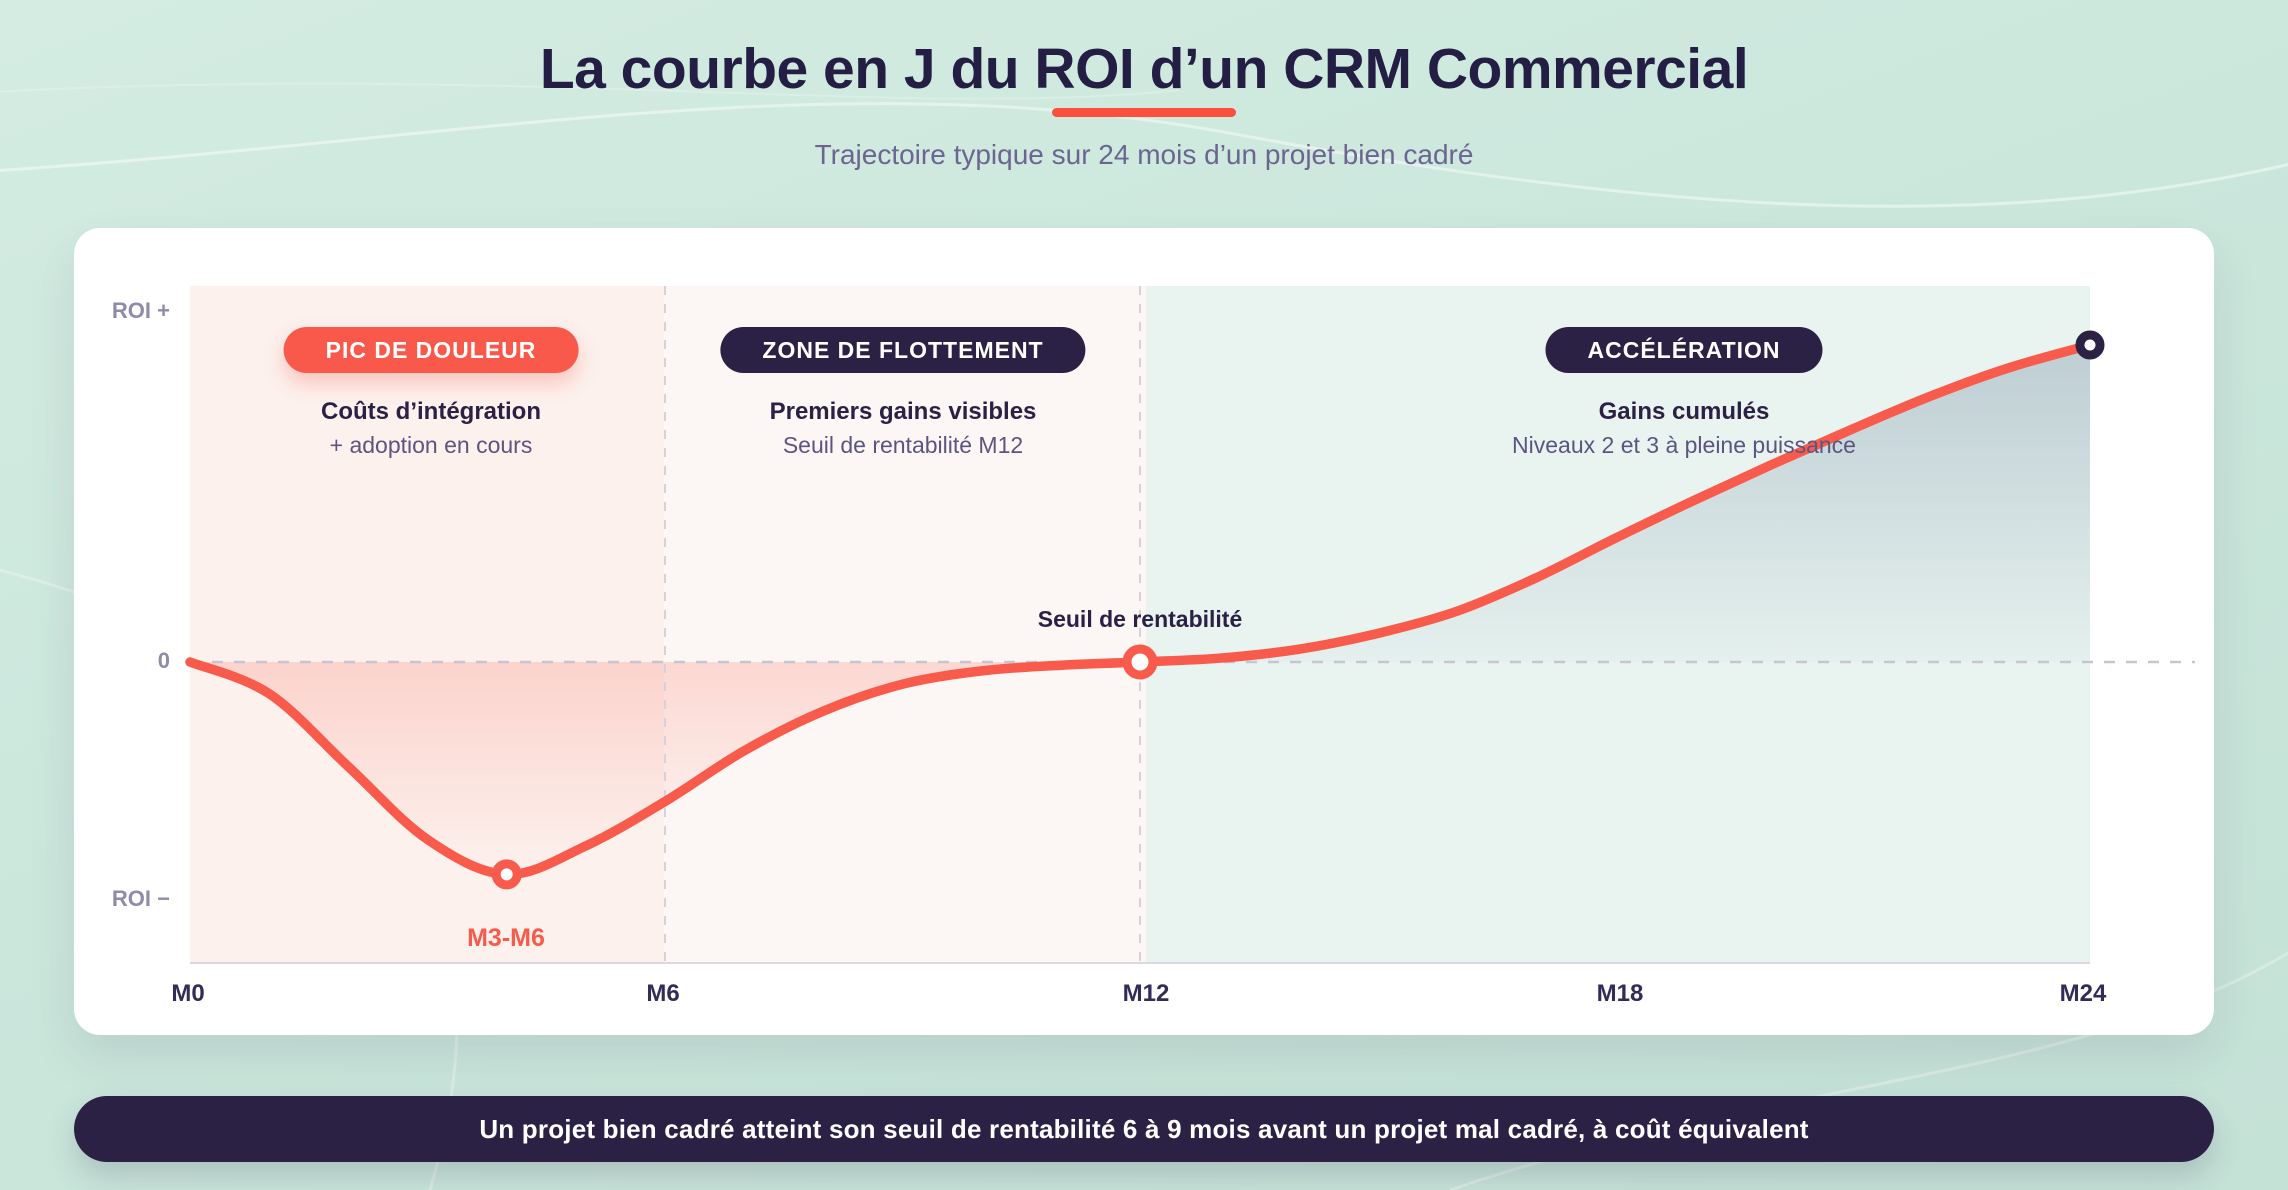 The width and height of the screenshot is (2288, 1190). I want to click on negative-roi-fill, so click(665, 768).